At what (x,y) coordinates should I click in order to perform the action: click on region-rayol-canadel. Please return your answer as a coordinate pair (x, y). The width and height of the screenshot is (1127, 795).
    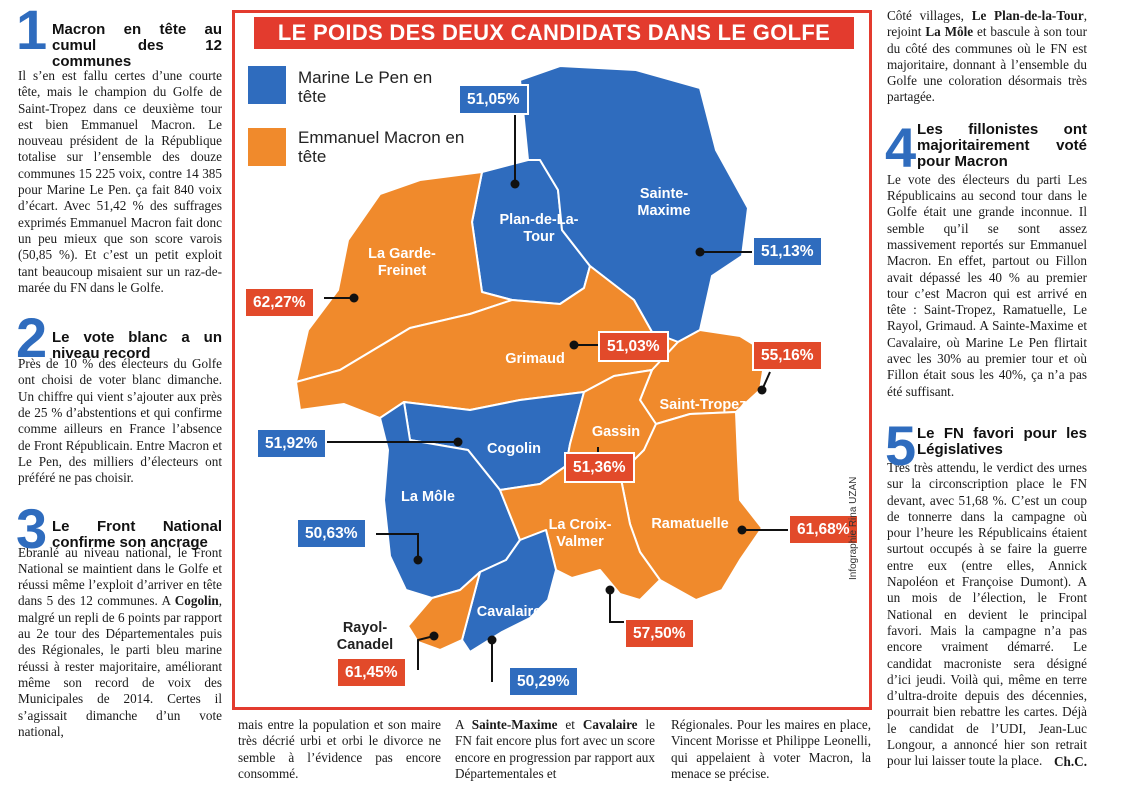
    Looking at the image, I should click on (444, 611).